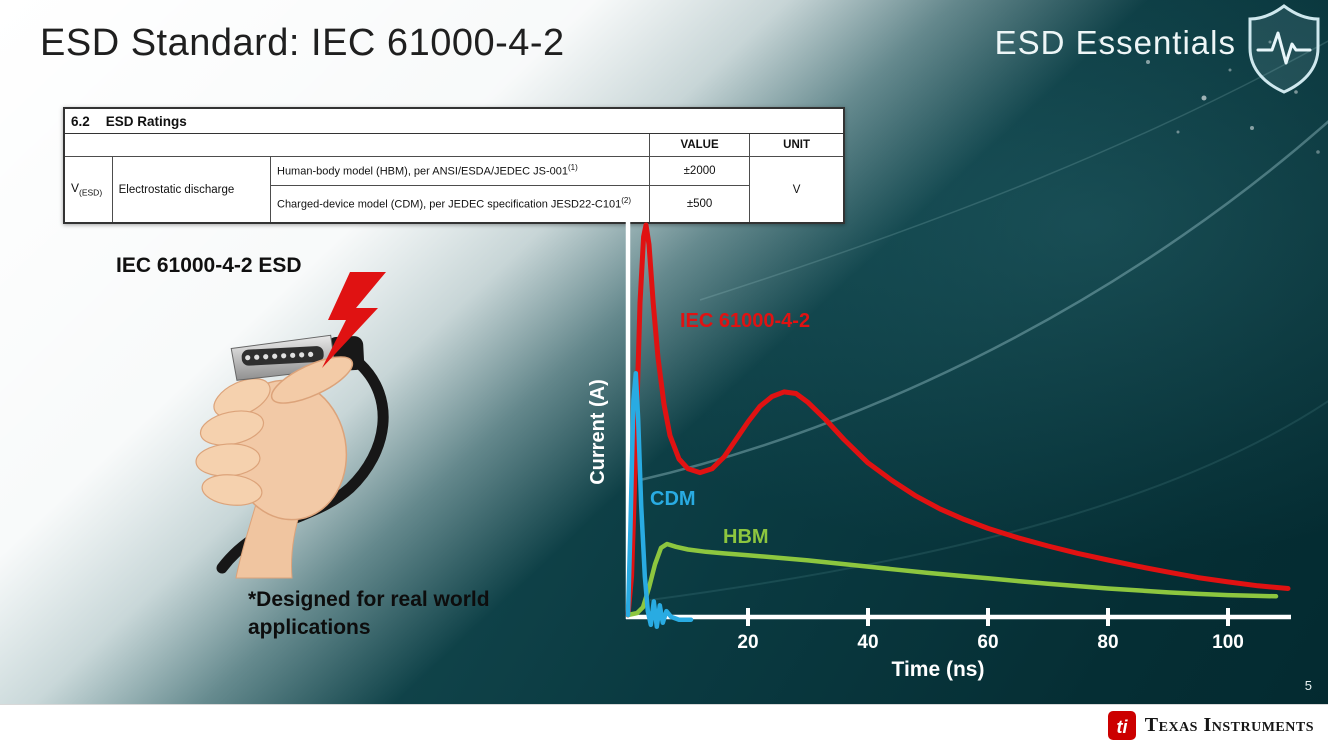 The image size is (1328, 746). Describe the element at coordinates (699, 204) in the screenshot. I see `value-cell: ±500` at that location.